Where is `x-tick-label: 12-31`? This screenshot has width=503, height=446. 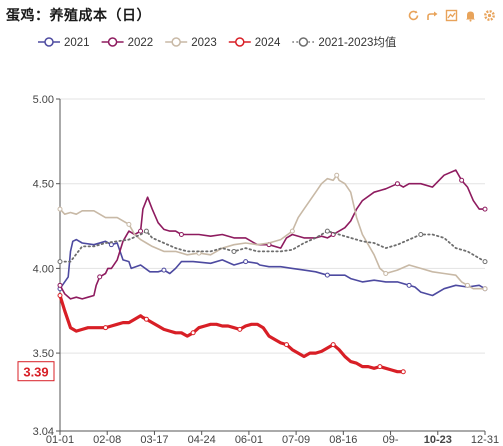 x-tick-label: 12-31 is located at coordinates (485, 440).